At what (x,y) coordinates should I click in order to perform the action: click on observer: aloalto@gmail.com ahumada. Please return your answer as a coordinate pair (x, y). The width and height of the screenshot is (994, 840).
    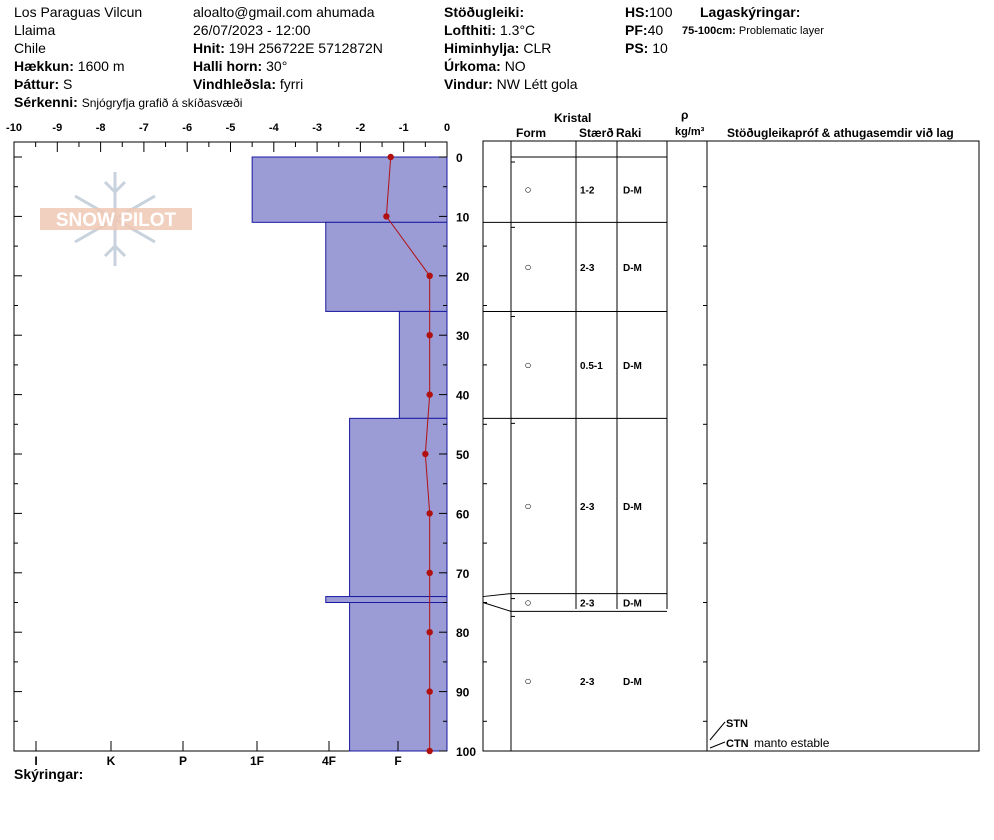
    Looking at the image, I should click on (284, 12).